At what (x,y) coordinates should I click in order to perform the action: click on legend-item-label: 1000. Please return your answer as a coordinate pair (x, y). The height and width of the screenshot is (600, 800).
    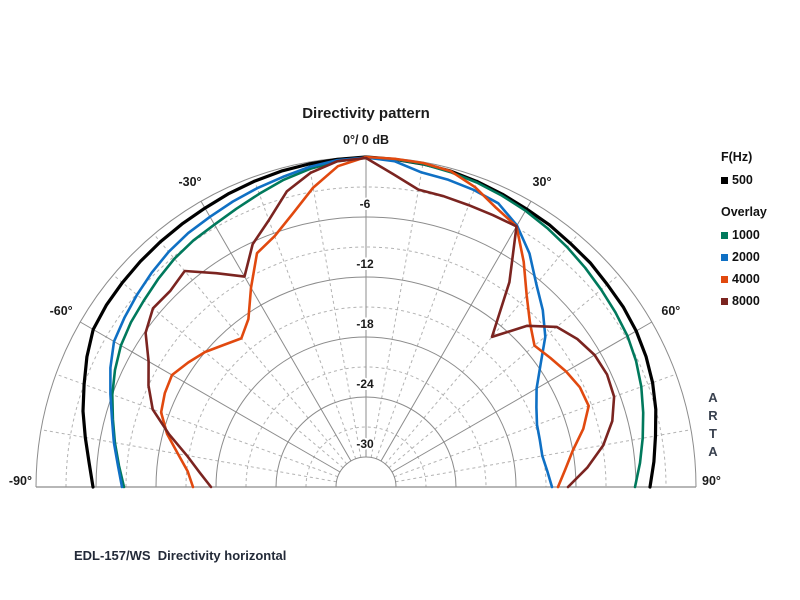
    Looking at the image, I should click on (746, 235).